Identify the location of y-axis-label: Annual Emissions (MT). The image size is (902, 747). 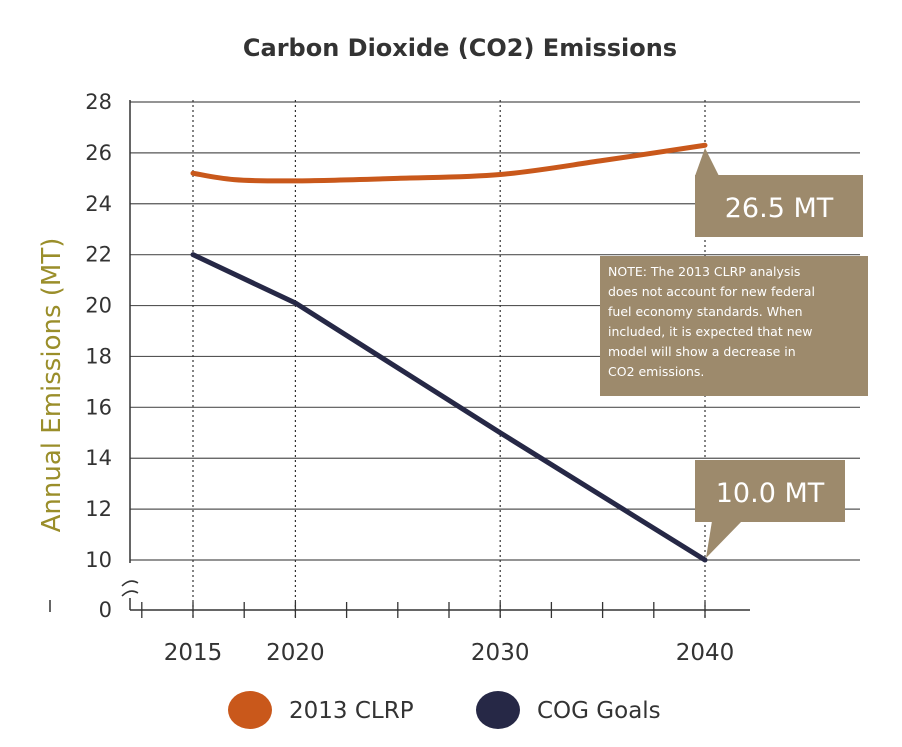
(52, 385).